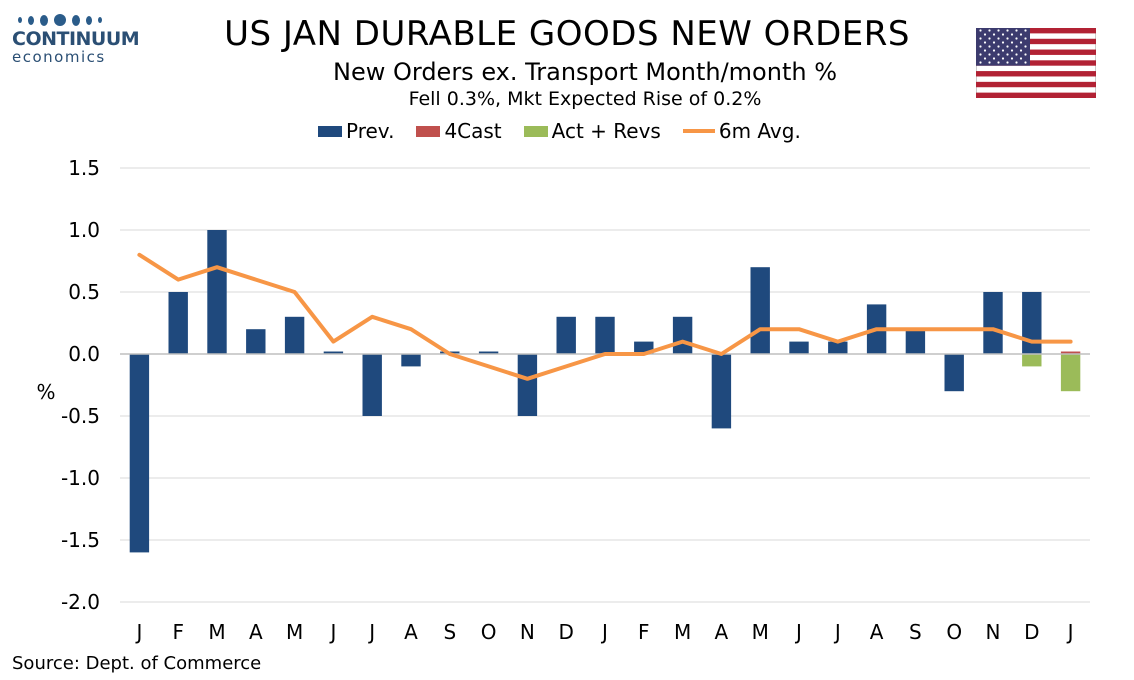  I want to click on legend-label: 4Cast, so click(473, 131).